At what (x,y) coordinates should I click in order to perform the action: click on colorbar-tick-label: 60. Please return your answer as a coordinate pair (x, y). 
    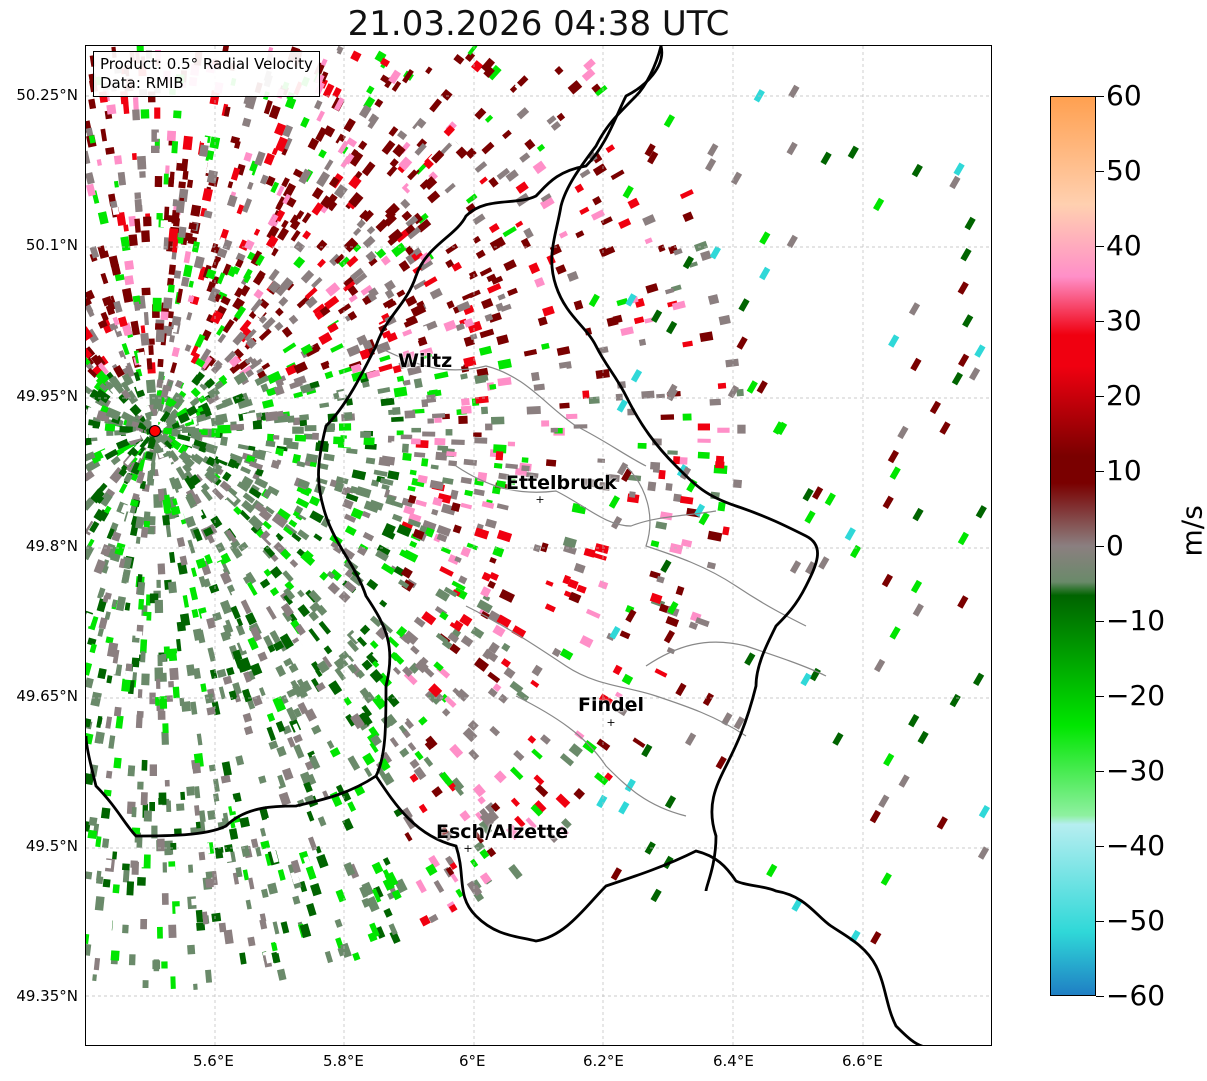
    Looking at the image, I should click on (1124, 95).